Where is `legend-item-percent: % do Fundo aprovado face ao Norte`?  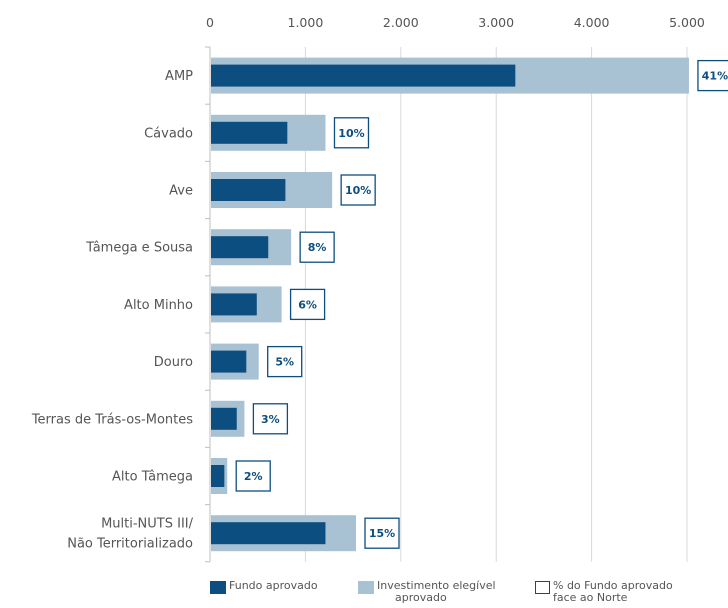
legend-item-percent: % do Fundo aprovado face ao Norte is located at coordinates (604, 592).